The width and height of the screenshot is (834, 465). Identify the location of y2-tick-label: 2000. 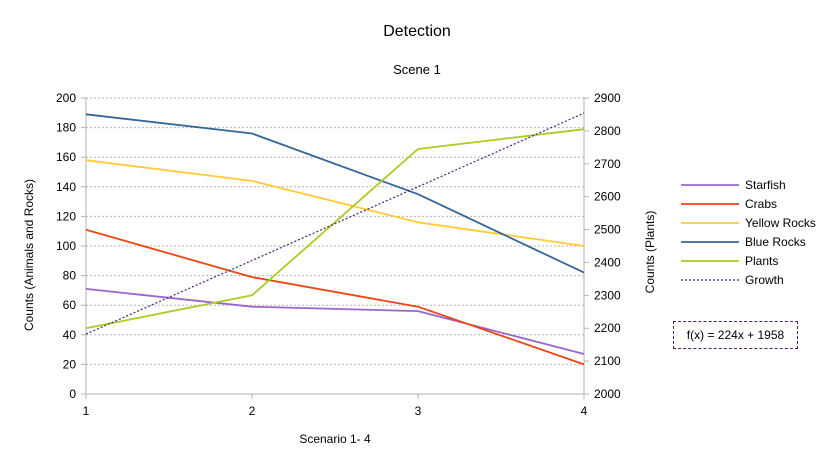
(607, 394).